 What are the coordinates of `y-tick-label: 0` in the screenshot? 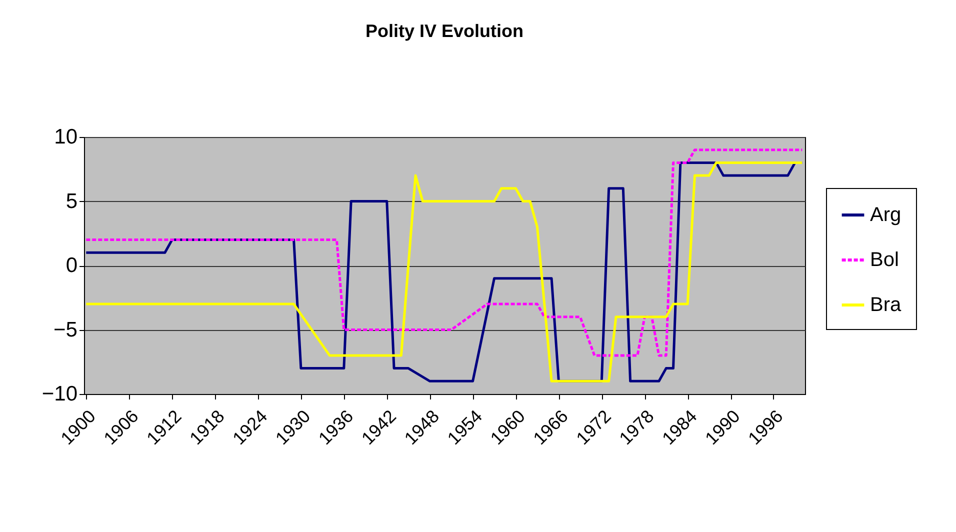 It's located at (72, 265).